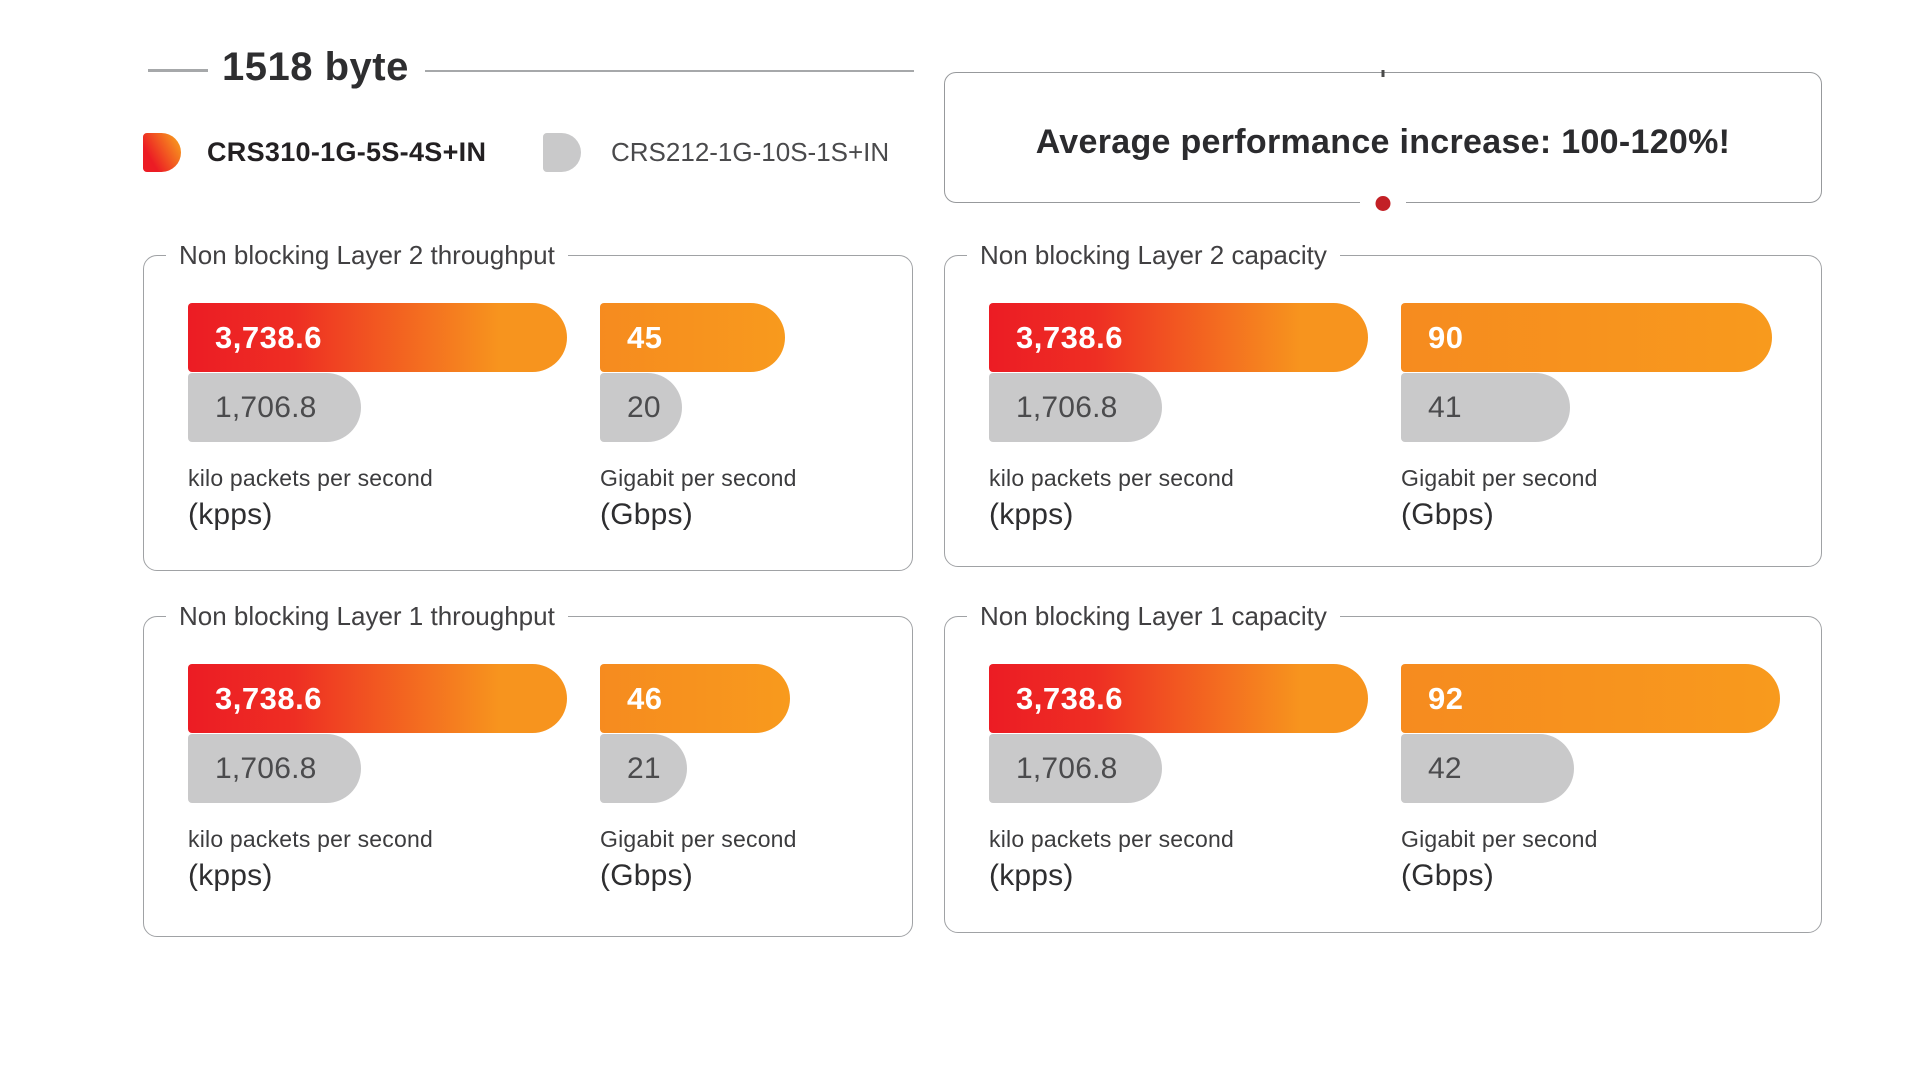 This screenshot has height=1074, width=1920. Describe the element at coordinates (1445, 407) in the screenshot. I see `bar-value: 41` at that location.